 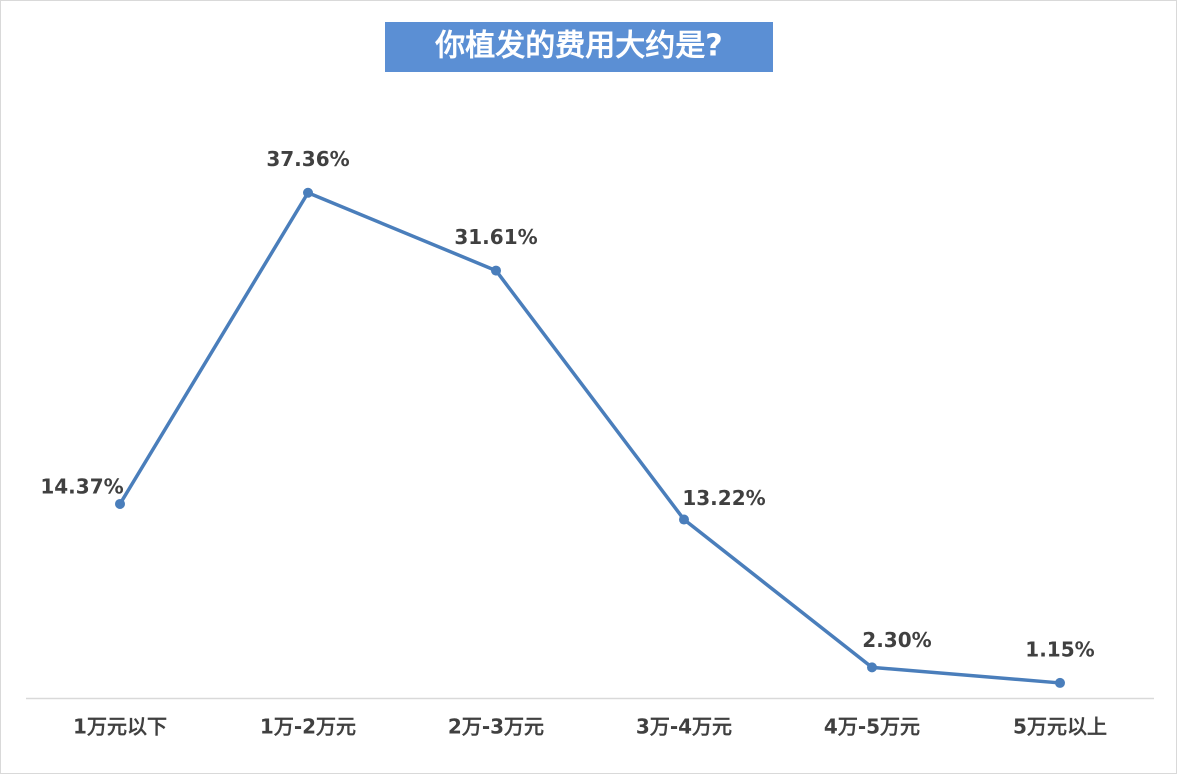 I want to click on data-label: 2.30%, so click(x=896, y=640).